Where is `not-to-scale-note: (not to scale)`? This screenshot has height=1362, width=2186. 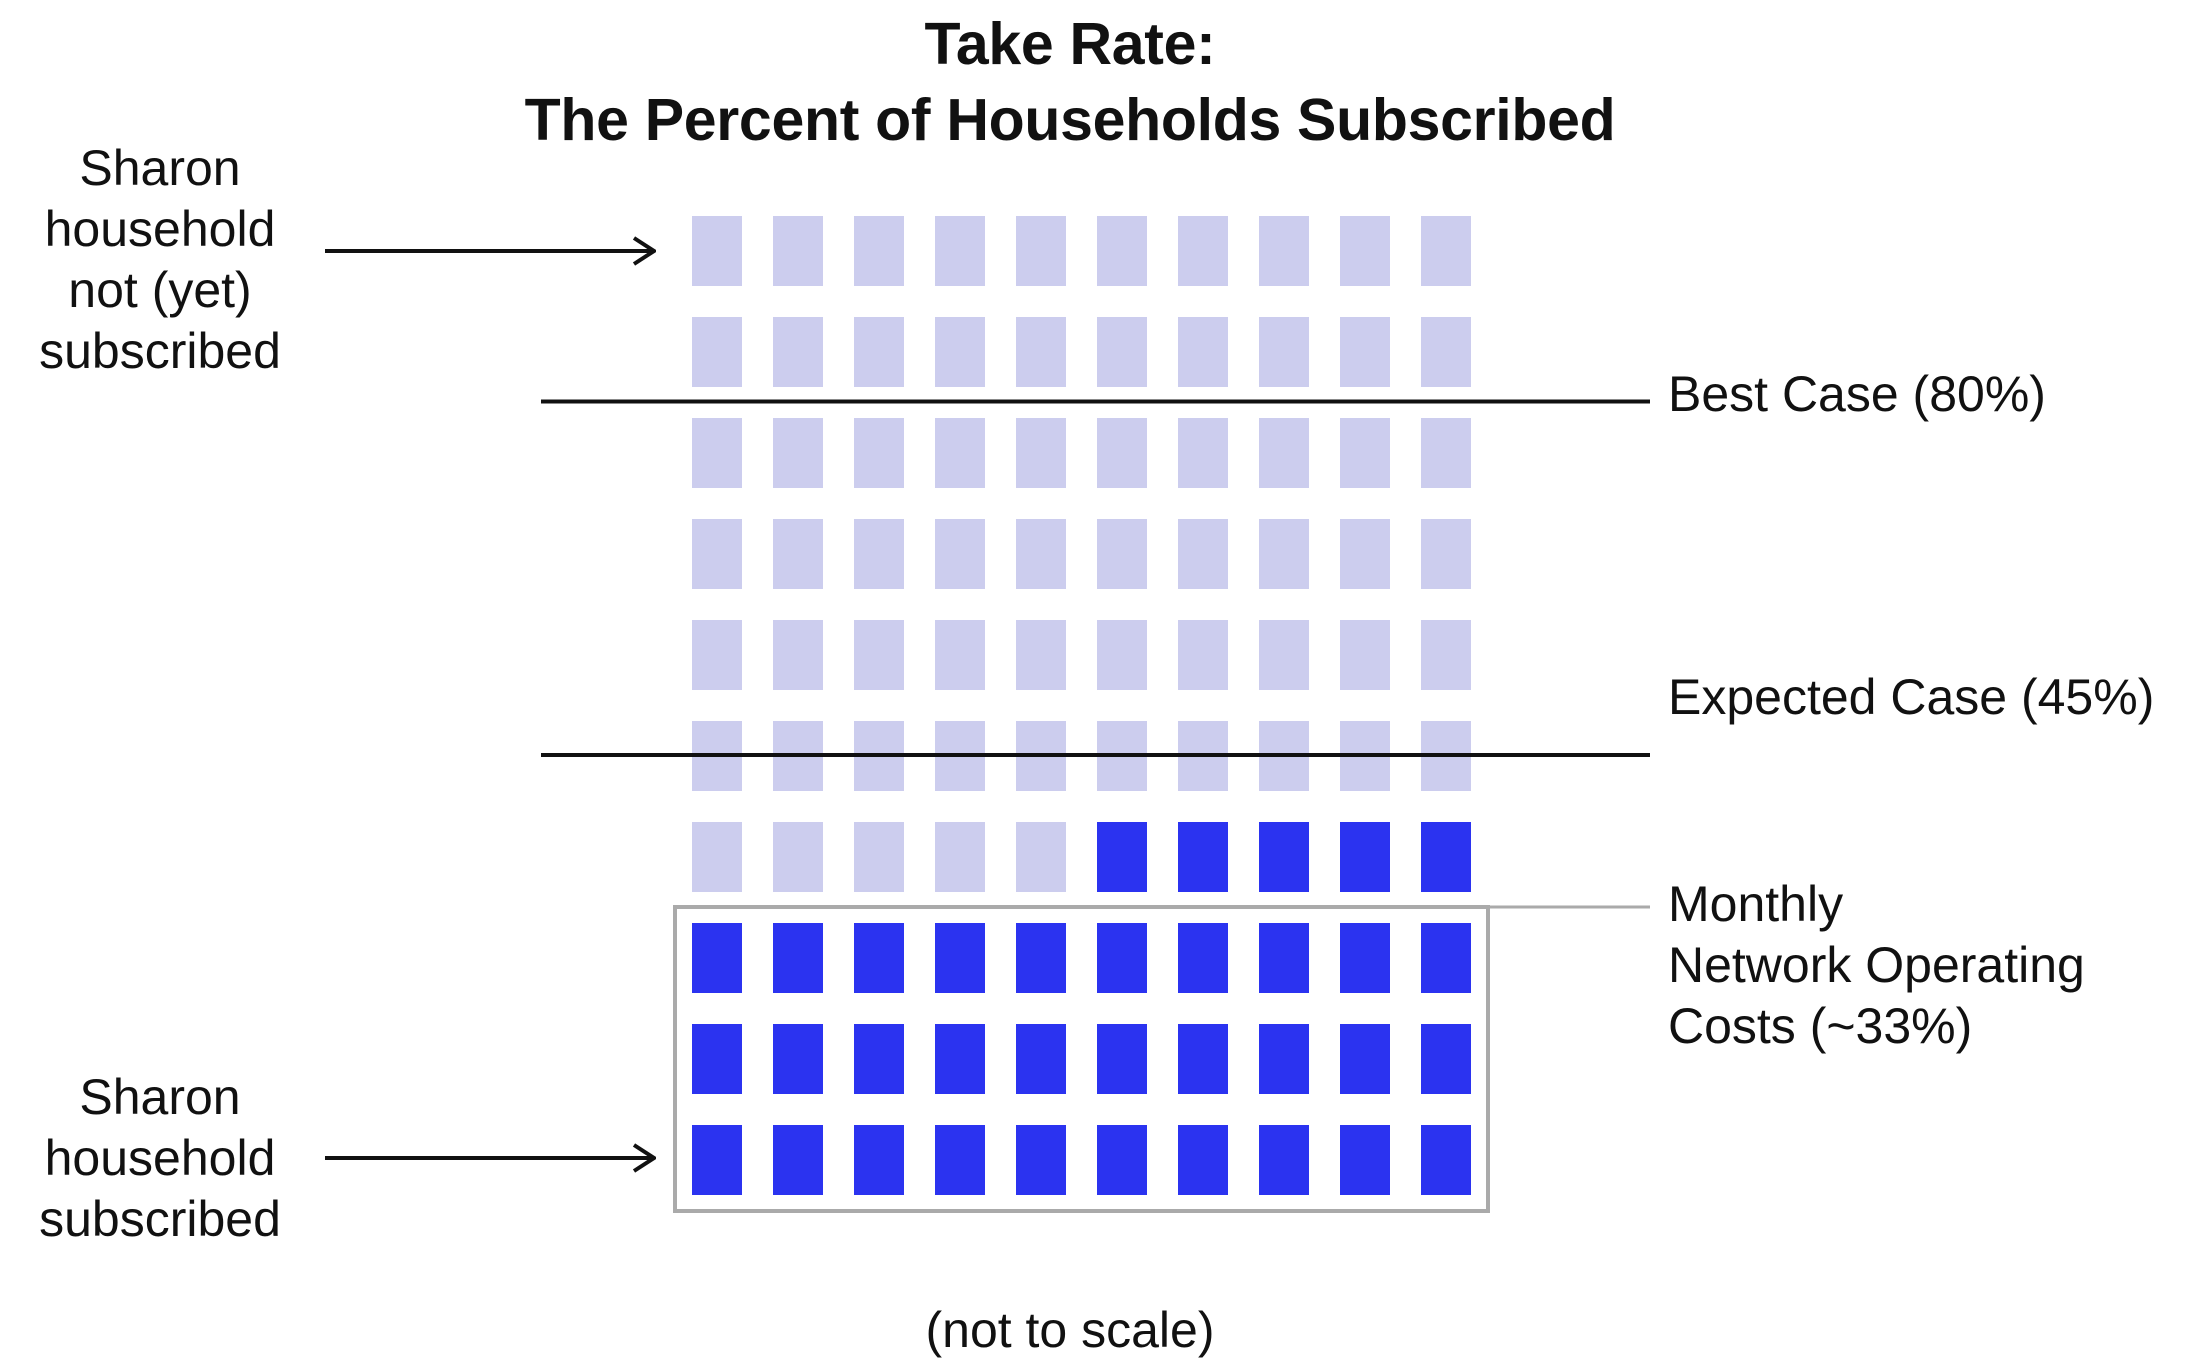
not-to-scale-note: (not to scale) is located at coordinates (1070, 1330).